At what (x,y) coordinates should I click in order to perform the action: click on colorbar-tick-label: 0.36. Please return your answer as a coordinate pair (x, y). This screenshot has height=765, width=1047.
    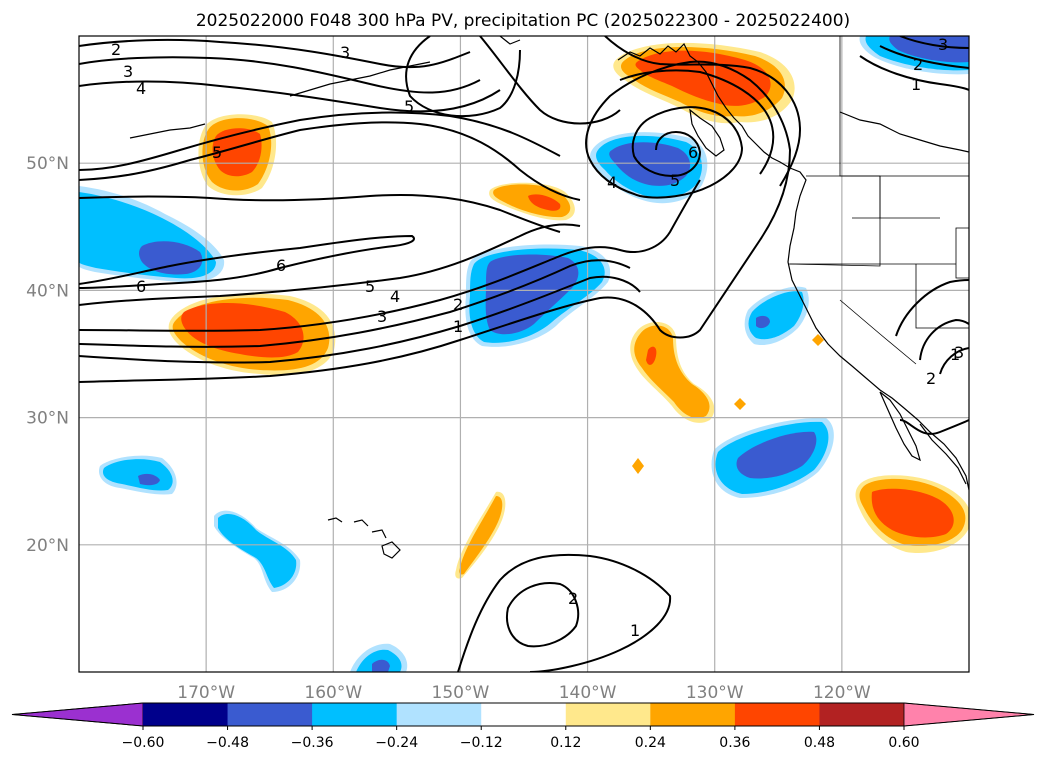
    Looking at the image, I should click on (734, 743).